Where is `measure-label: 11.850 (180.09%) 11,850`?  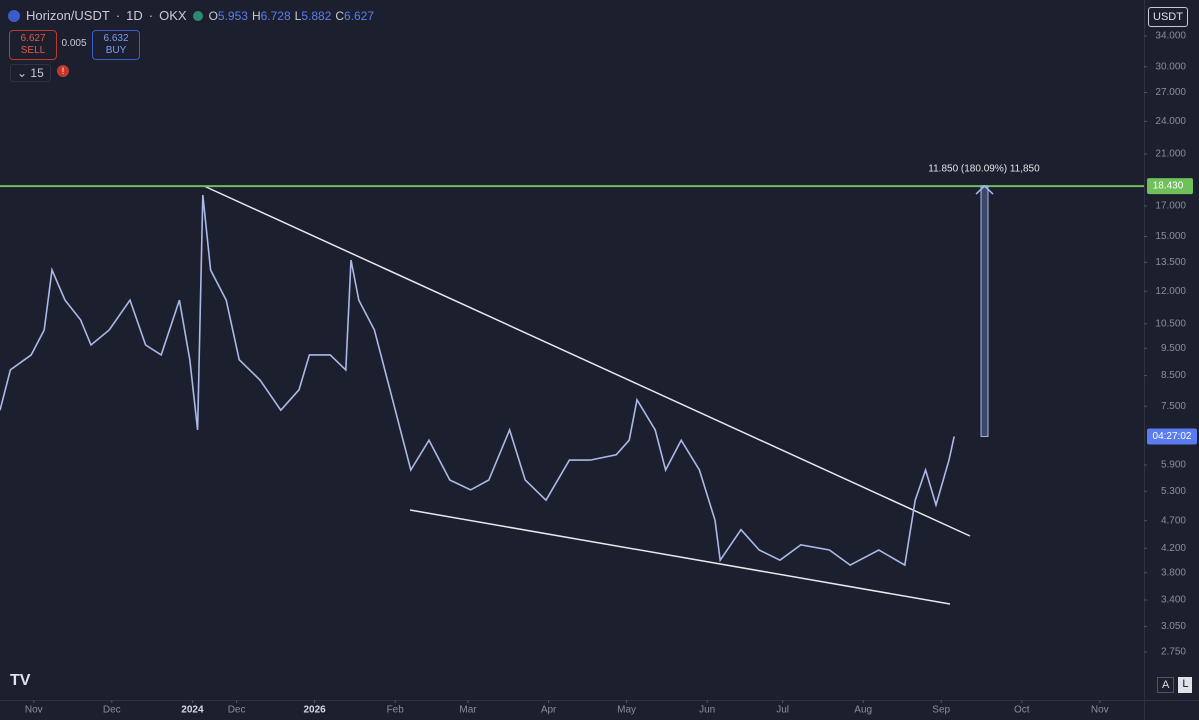 measure-label: 11.850 (180.09%) 11,850 is located at coordinates (984, 169).